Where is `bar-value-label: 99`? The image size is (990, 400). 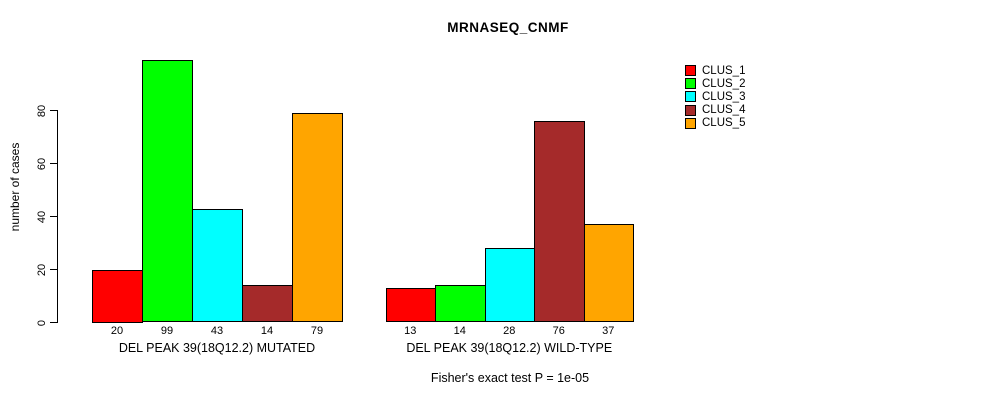 bar-value-label: 99 is located at coordinates (167, 331).